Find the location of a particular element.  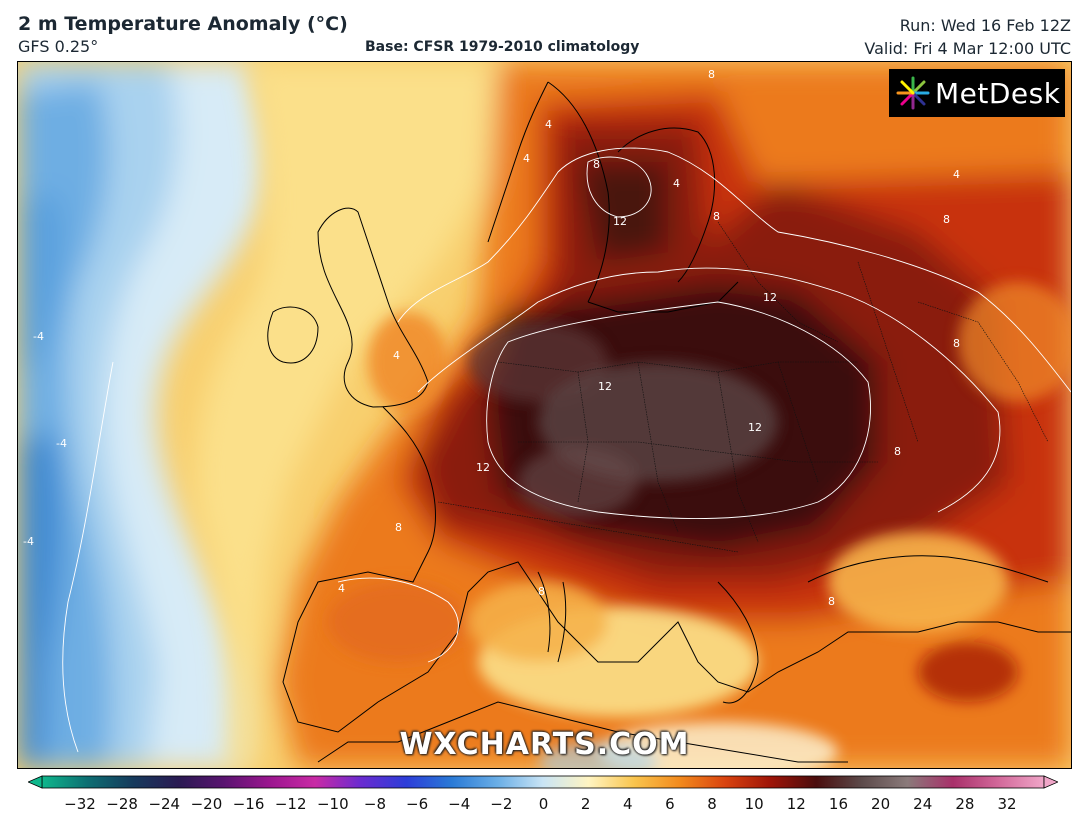

metdesk-logo: MetDesk is located at coordinates (977, 93).